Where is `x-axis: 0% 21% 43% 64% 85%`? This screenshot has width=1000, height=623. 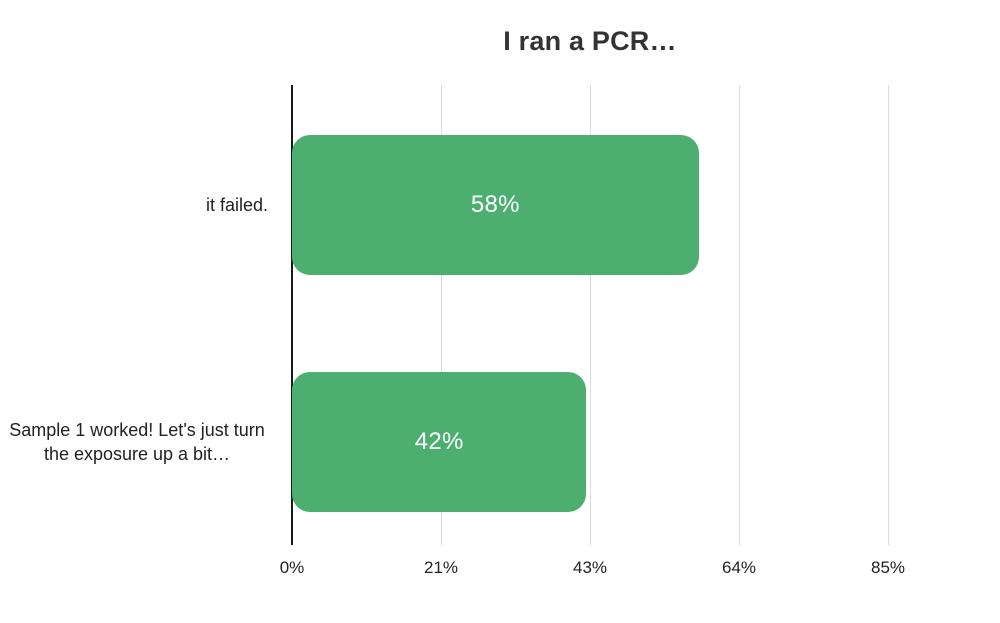
x-axis: 0% 21% 43% 64% 85% is located at coordinates (592, 570).